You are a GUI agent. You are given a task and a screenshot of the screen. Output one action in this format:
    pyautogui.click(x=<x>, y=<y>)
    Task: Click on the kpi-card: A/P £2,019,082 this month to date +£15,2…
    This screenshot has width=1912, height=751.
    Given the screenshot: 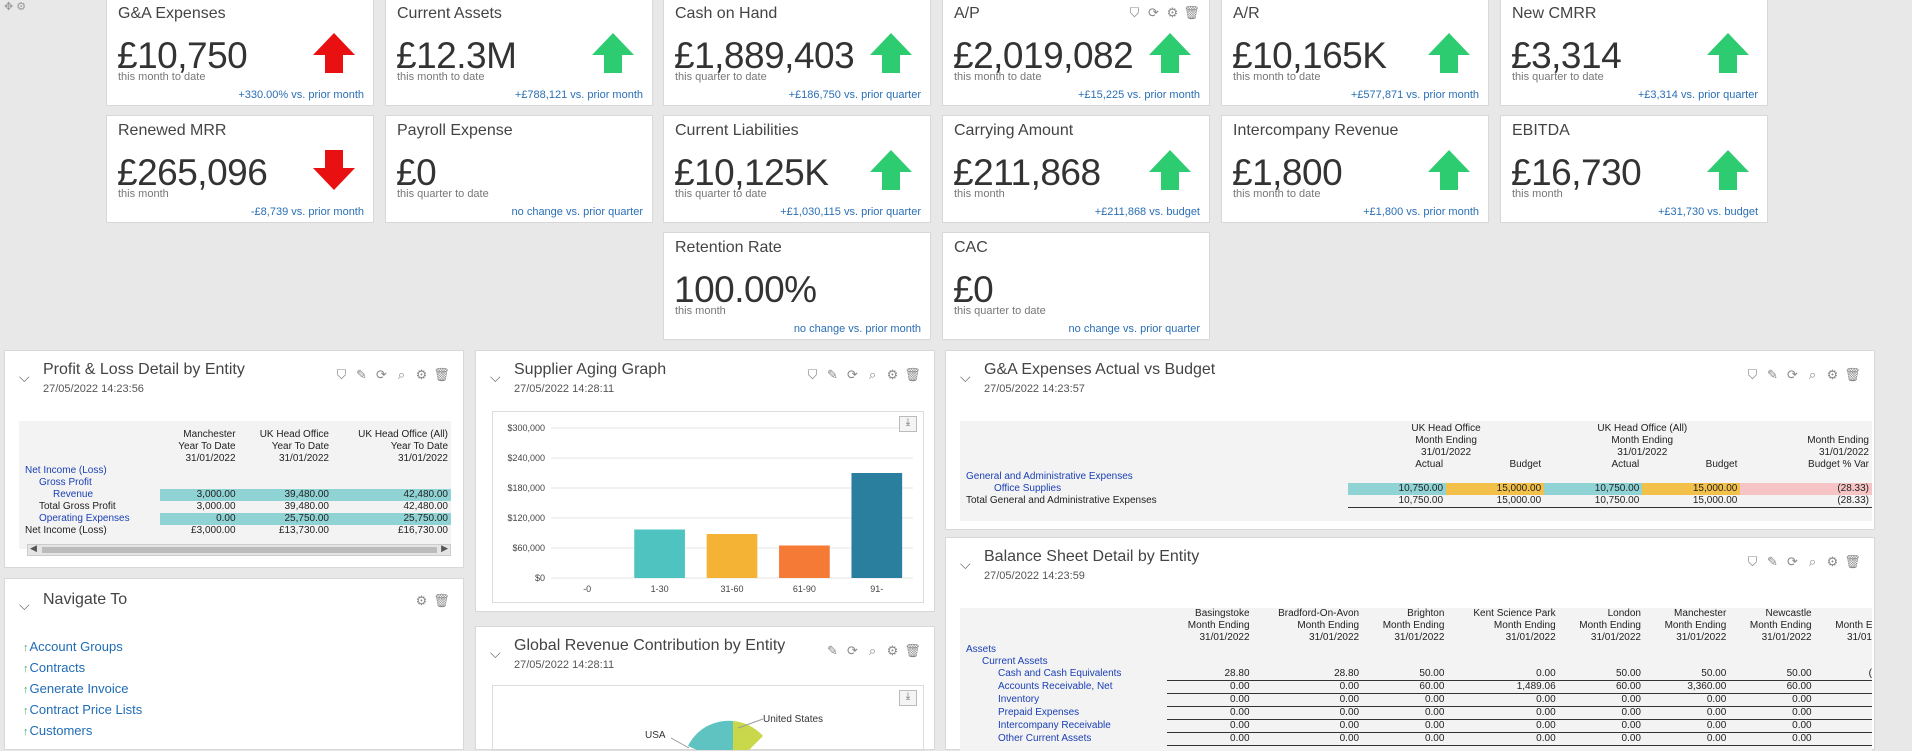 What is the action you would take?
    pyautogui.click(x=1076, y=53)
    